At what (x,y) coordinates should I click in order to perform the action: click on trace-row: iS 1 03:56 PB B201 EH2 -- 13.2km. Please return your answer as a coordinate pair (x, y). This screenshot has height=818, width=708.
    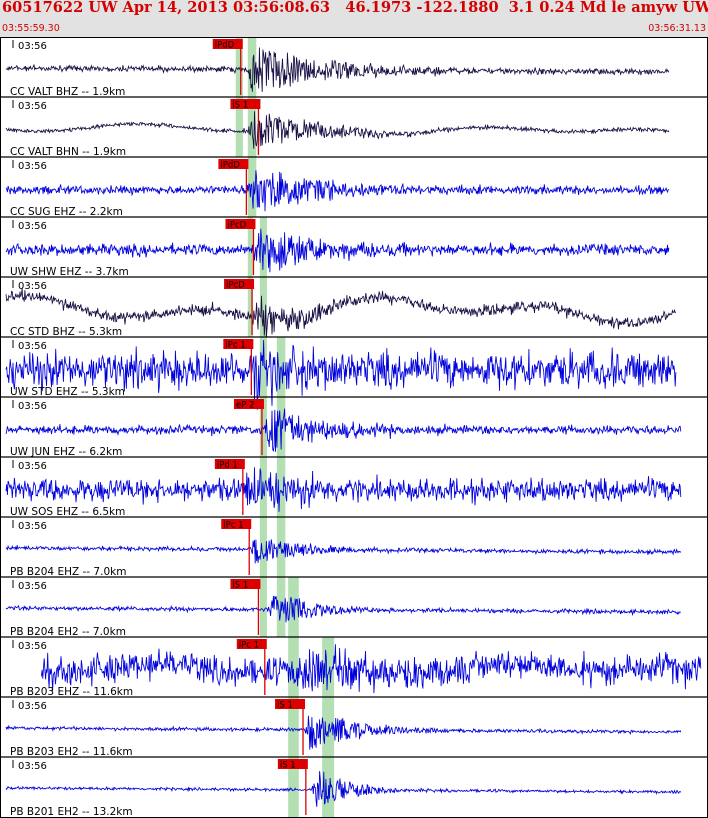
    Looking at the image, I should click on (354, 787).